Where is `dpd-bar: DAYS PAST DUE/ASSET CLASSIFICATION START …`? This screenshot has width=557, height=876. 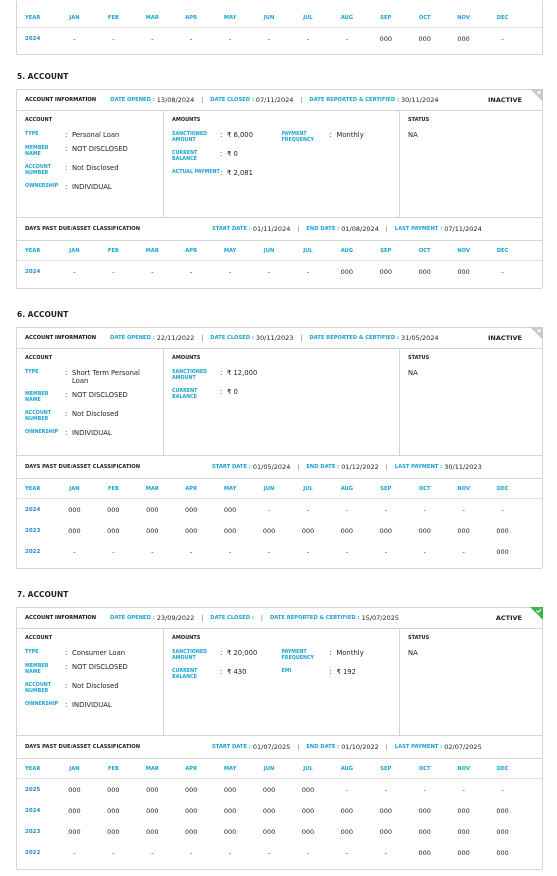 dpd-bar: DAYS PAST DUE/ASSET CLASSIFICATION START … is located at coordinates (279, 467).